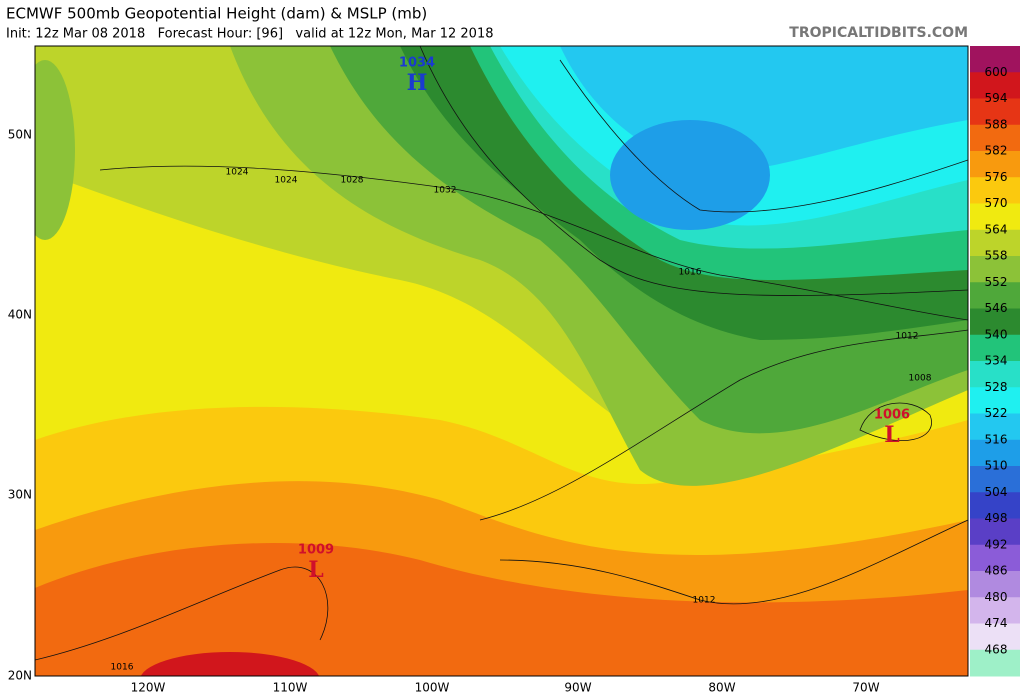 The height and width of the screenshot is (700, 1024). Describe the element at coordinates (920, 379) in the screenshot. I see `contour-label: 1008` at that location.